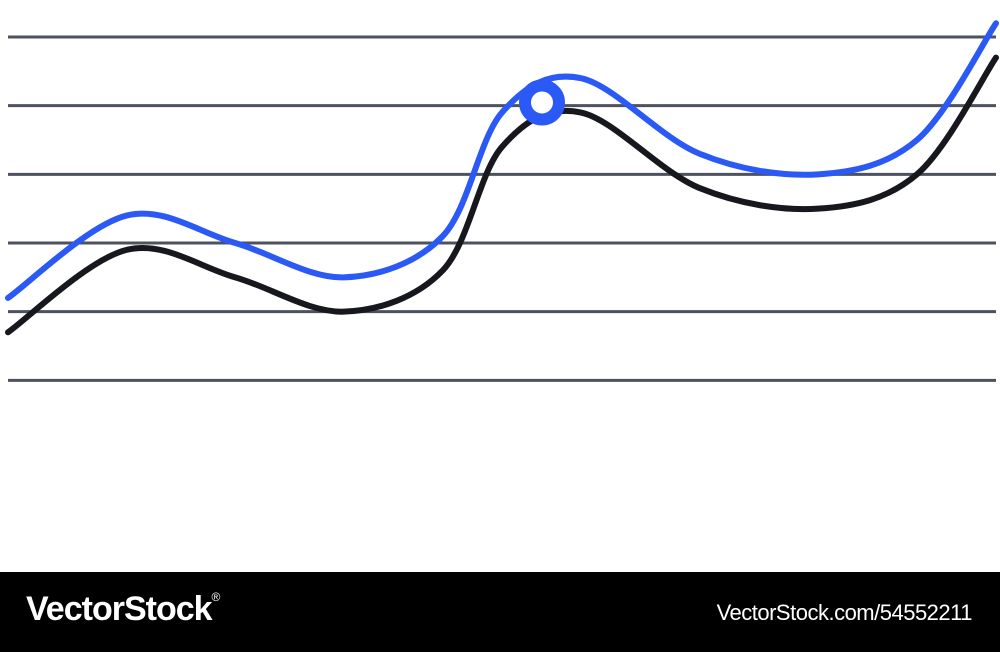 This screenshot has height=652, width=1000. What do you see at coordinates (500, 612) in the screenshot?
I see `watermark-footer: VectorStock® VectorStock.com/54552211` at bounding box center [500, 612].